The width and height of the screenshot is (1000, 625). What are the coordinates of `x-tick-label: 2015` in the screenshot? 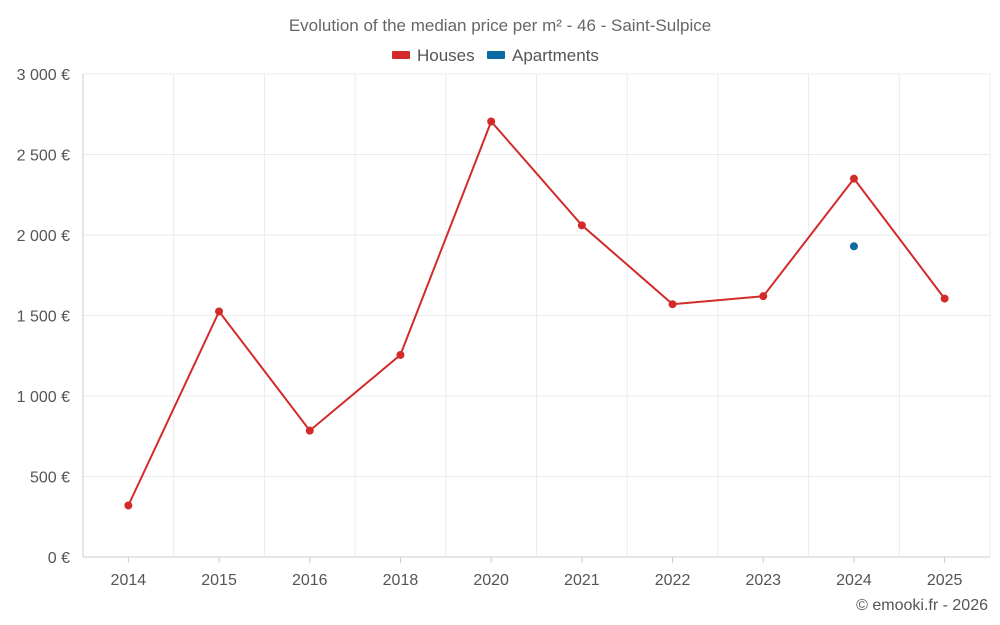 It's located at (219, 580).